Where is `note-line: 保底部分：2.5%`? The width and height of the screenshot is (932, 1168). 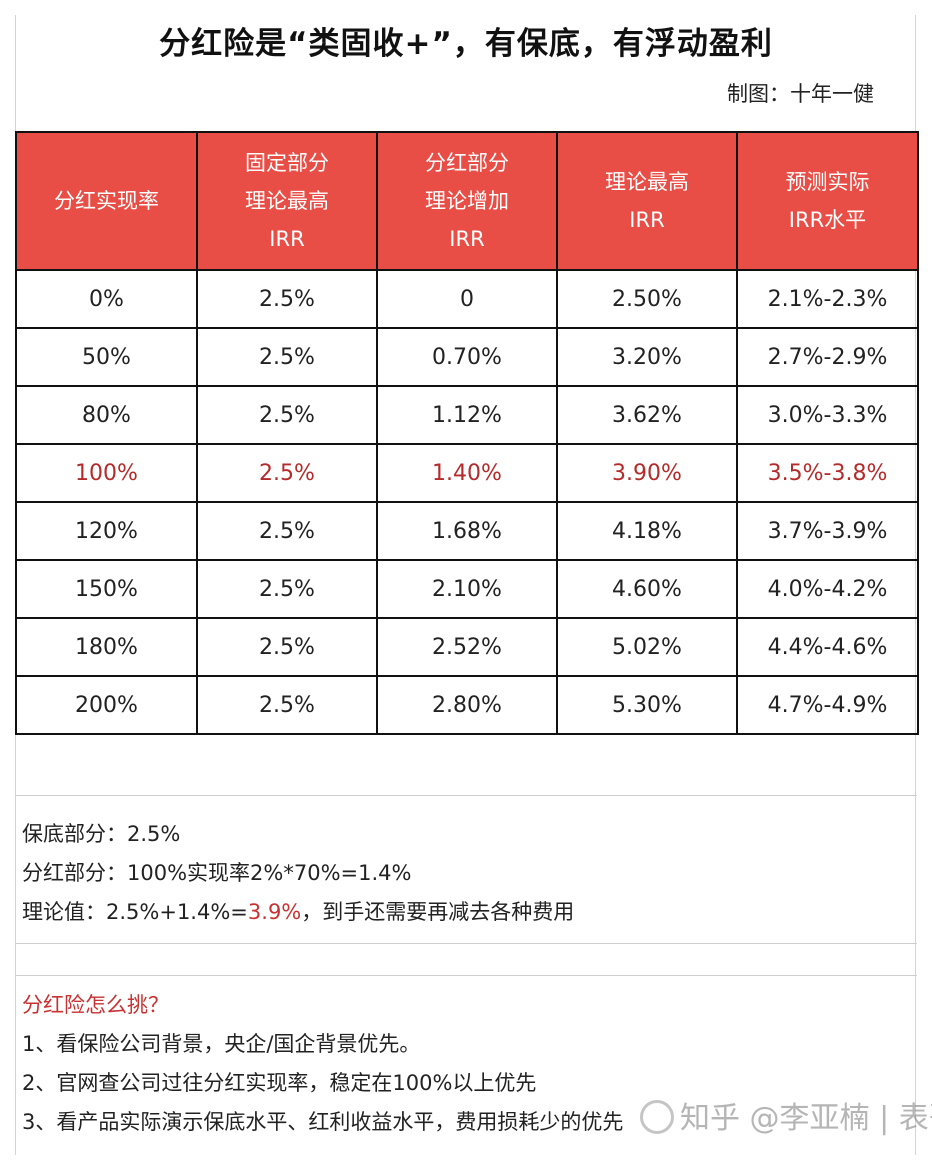
note-line: 保底部分：2.5% is located at coordinates (101, 834).